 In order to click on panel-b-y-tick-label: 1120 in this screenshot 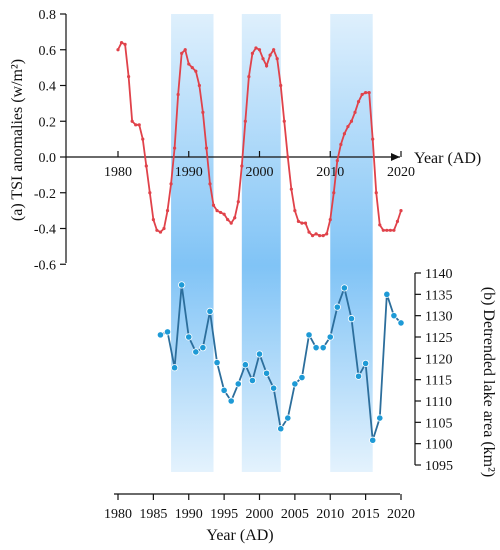, I will do `click(438, 359)`.